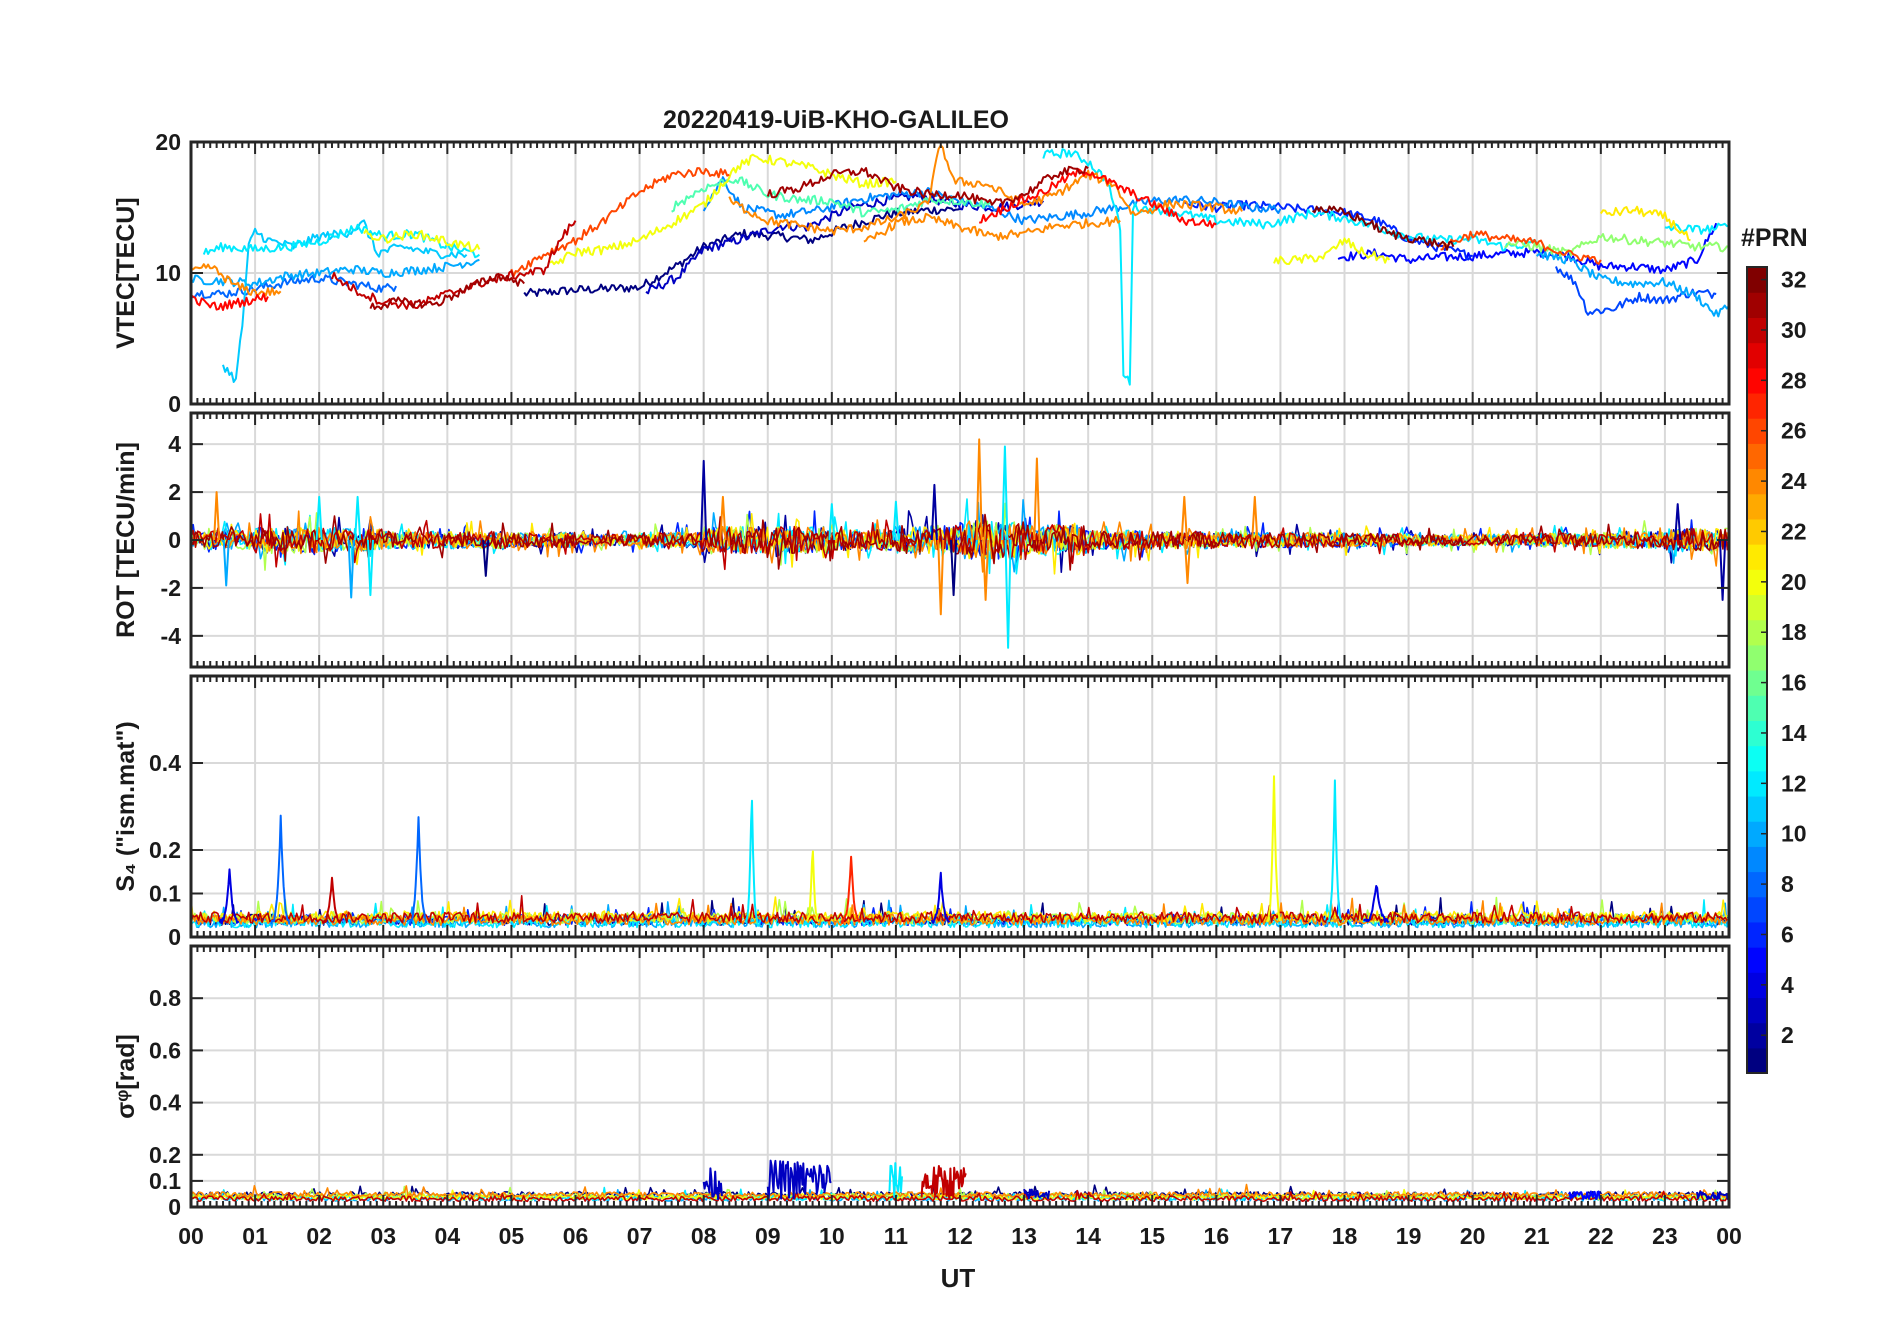  What do you see at coordinates (126, 272) in the screenshot?
I see `y-axis-label: VTEC[TECU]` at bounding box center [126, 272].